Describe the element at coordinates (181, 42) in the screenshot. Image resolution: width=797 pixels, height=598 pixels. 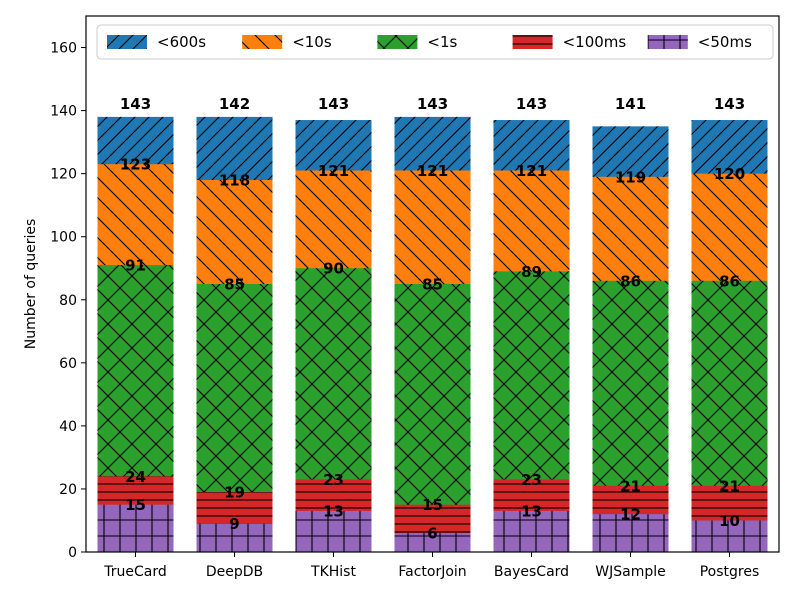
I see `legend-label: <600s` at that location.